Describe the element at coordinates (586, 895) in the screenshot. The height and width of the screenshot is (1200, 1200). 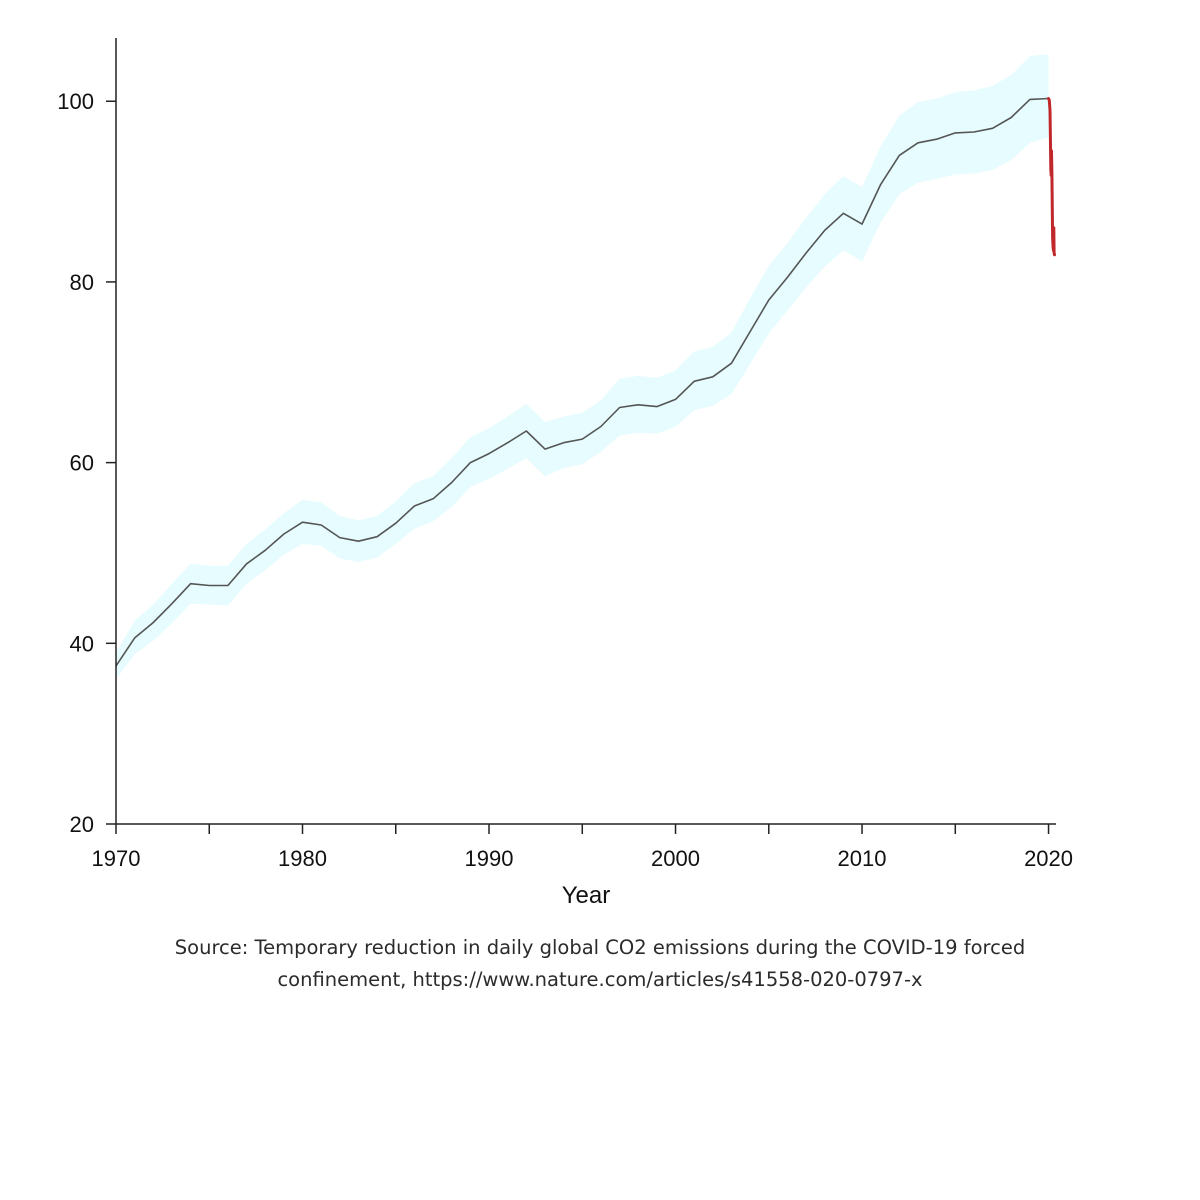
I see `x-axis-title: Year` at that location.